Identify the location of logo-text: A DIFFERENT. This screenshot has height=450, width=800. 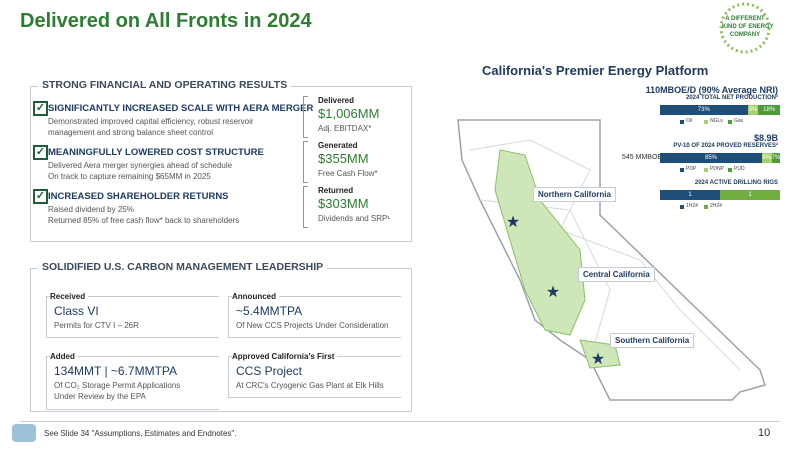
(745, 19).